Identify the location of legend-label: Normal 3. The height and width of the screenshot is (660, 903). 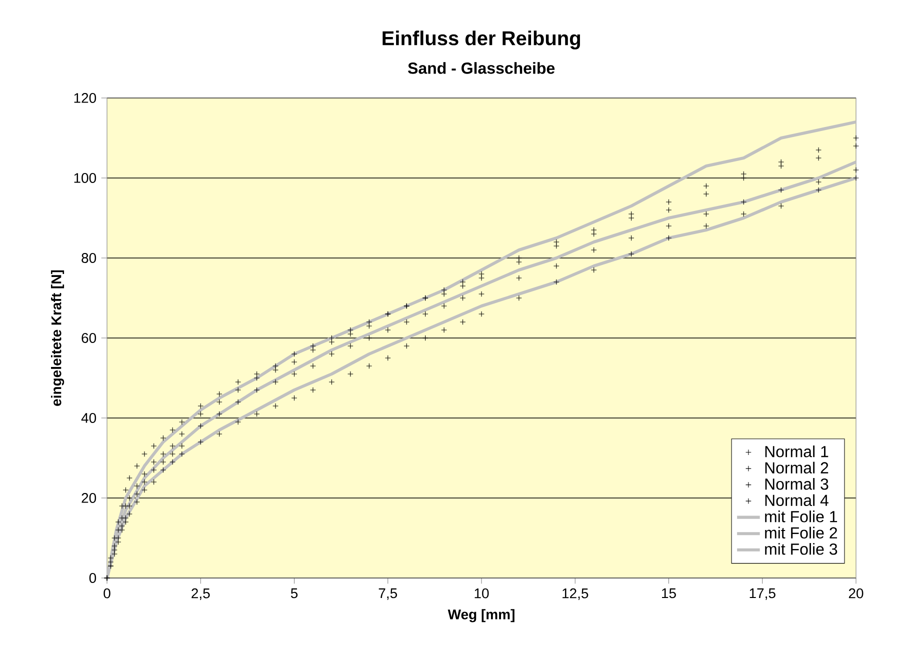
(796, 484).